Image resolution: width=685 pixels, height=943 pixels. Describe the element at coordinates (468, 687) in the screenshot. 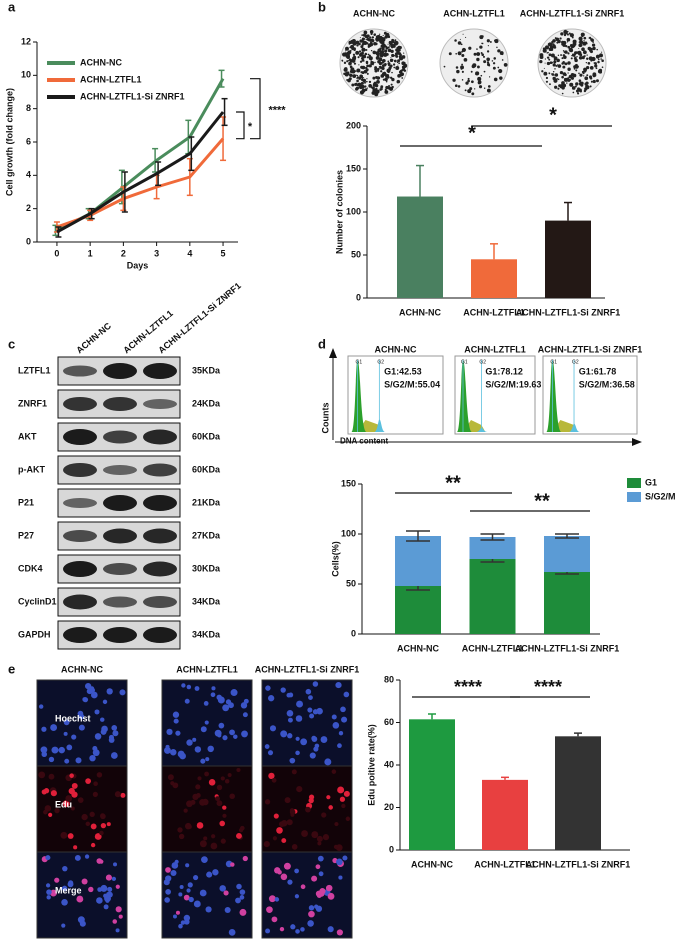

I see `significance-label: ****` at that location.